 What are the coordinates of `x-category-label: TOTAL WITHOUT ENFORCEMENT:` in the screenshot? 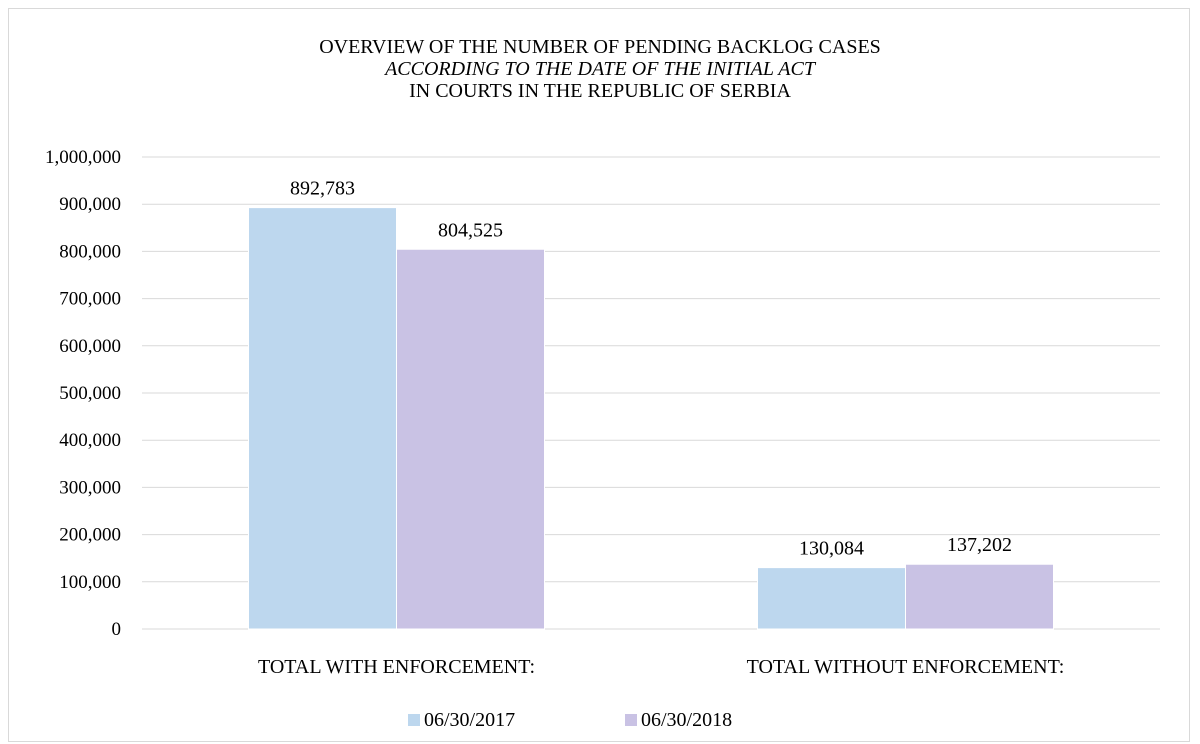 It's located at (906, 667).